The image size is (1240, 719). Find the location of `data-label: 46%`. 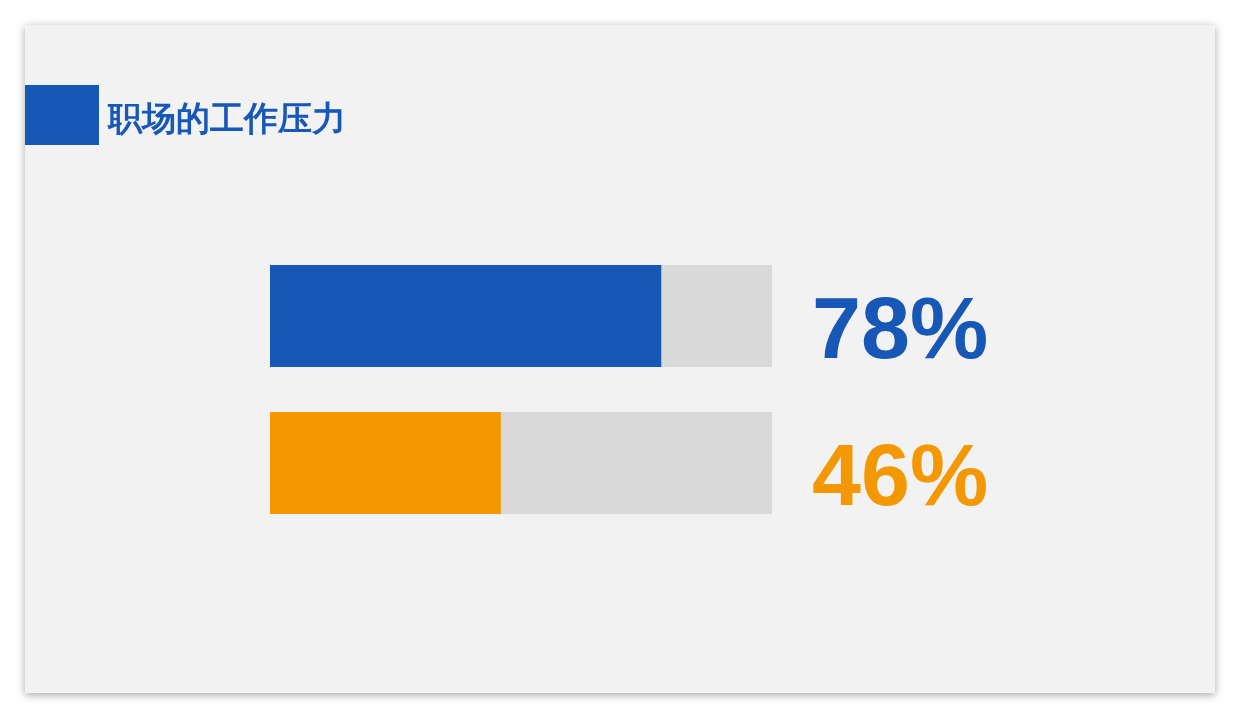

data-label: 46% is located at coordinates (900, 474).